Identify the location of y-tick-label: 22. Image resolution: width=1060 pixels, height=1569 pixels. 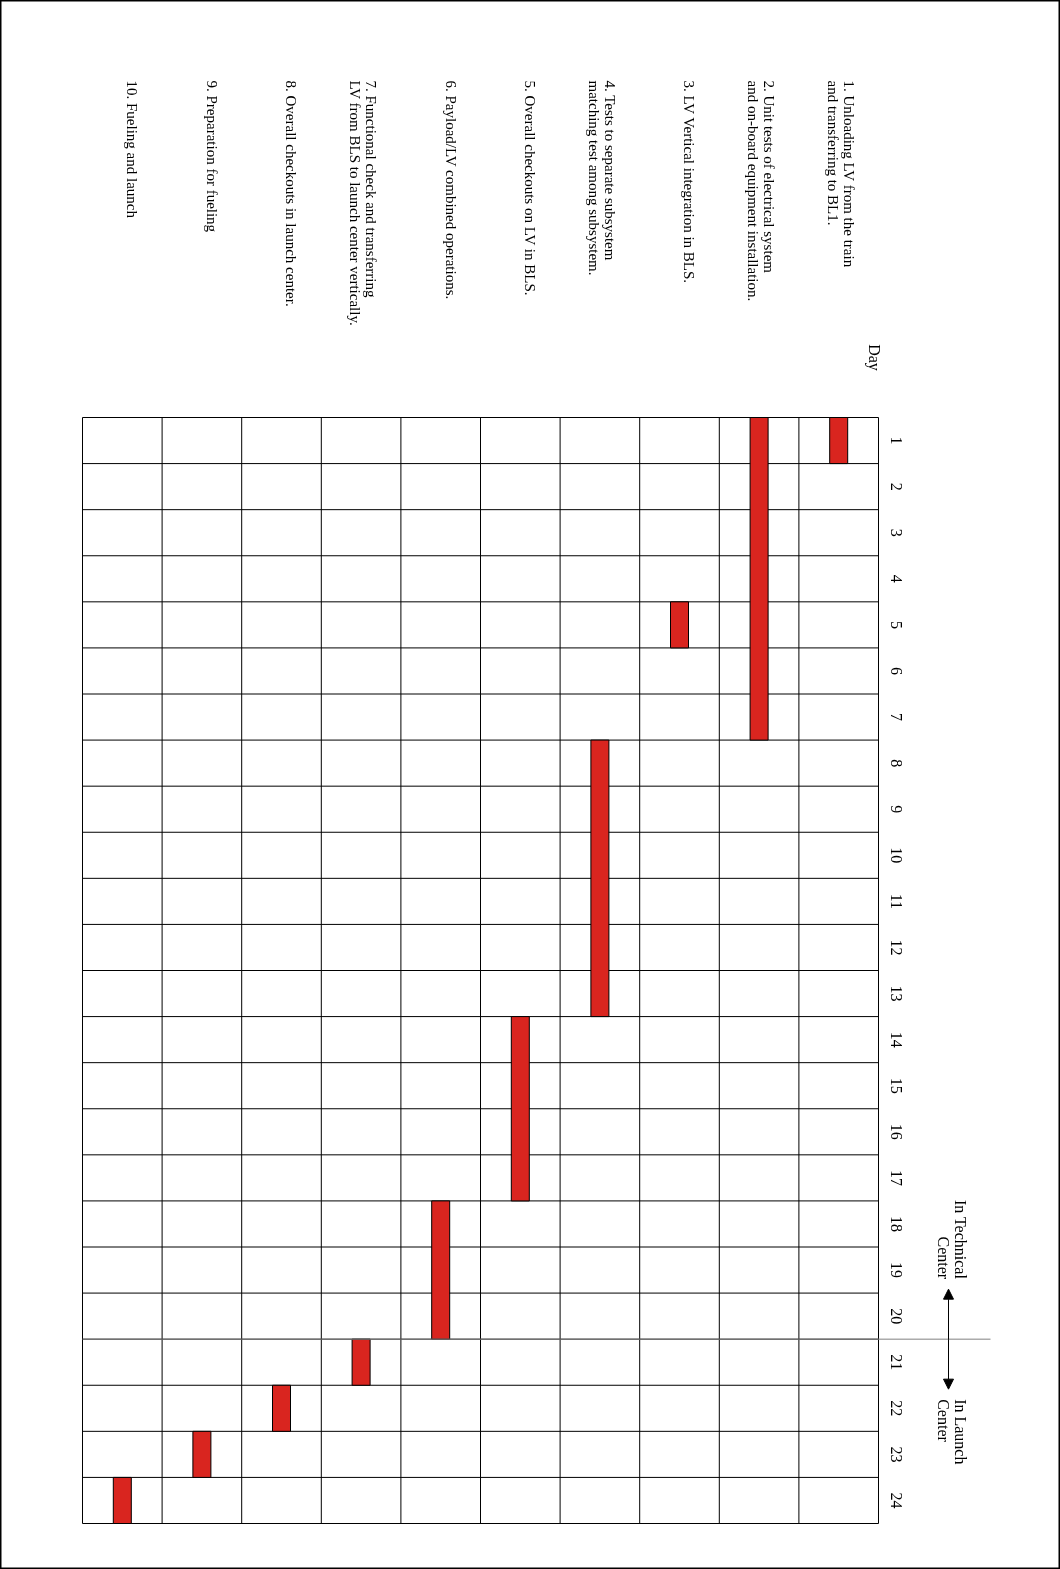
(896, 1408).